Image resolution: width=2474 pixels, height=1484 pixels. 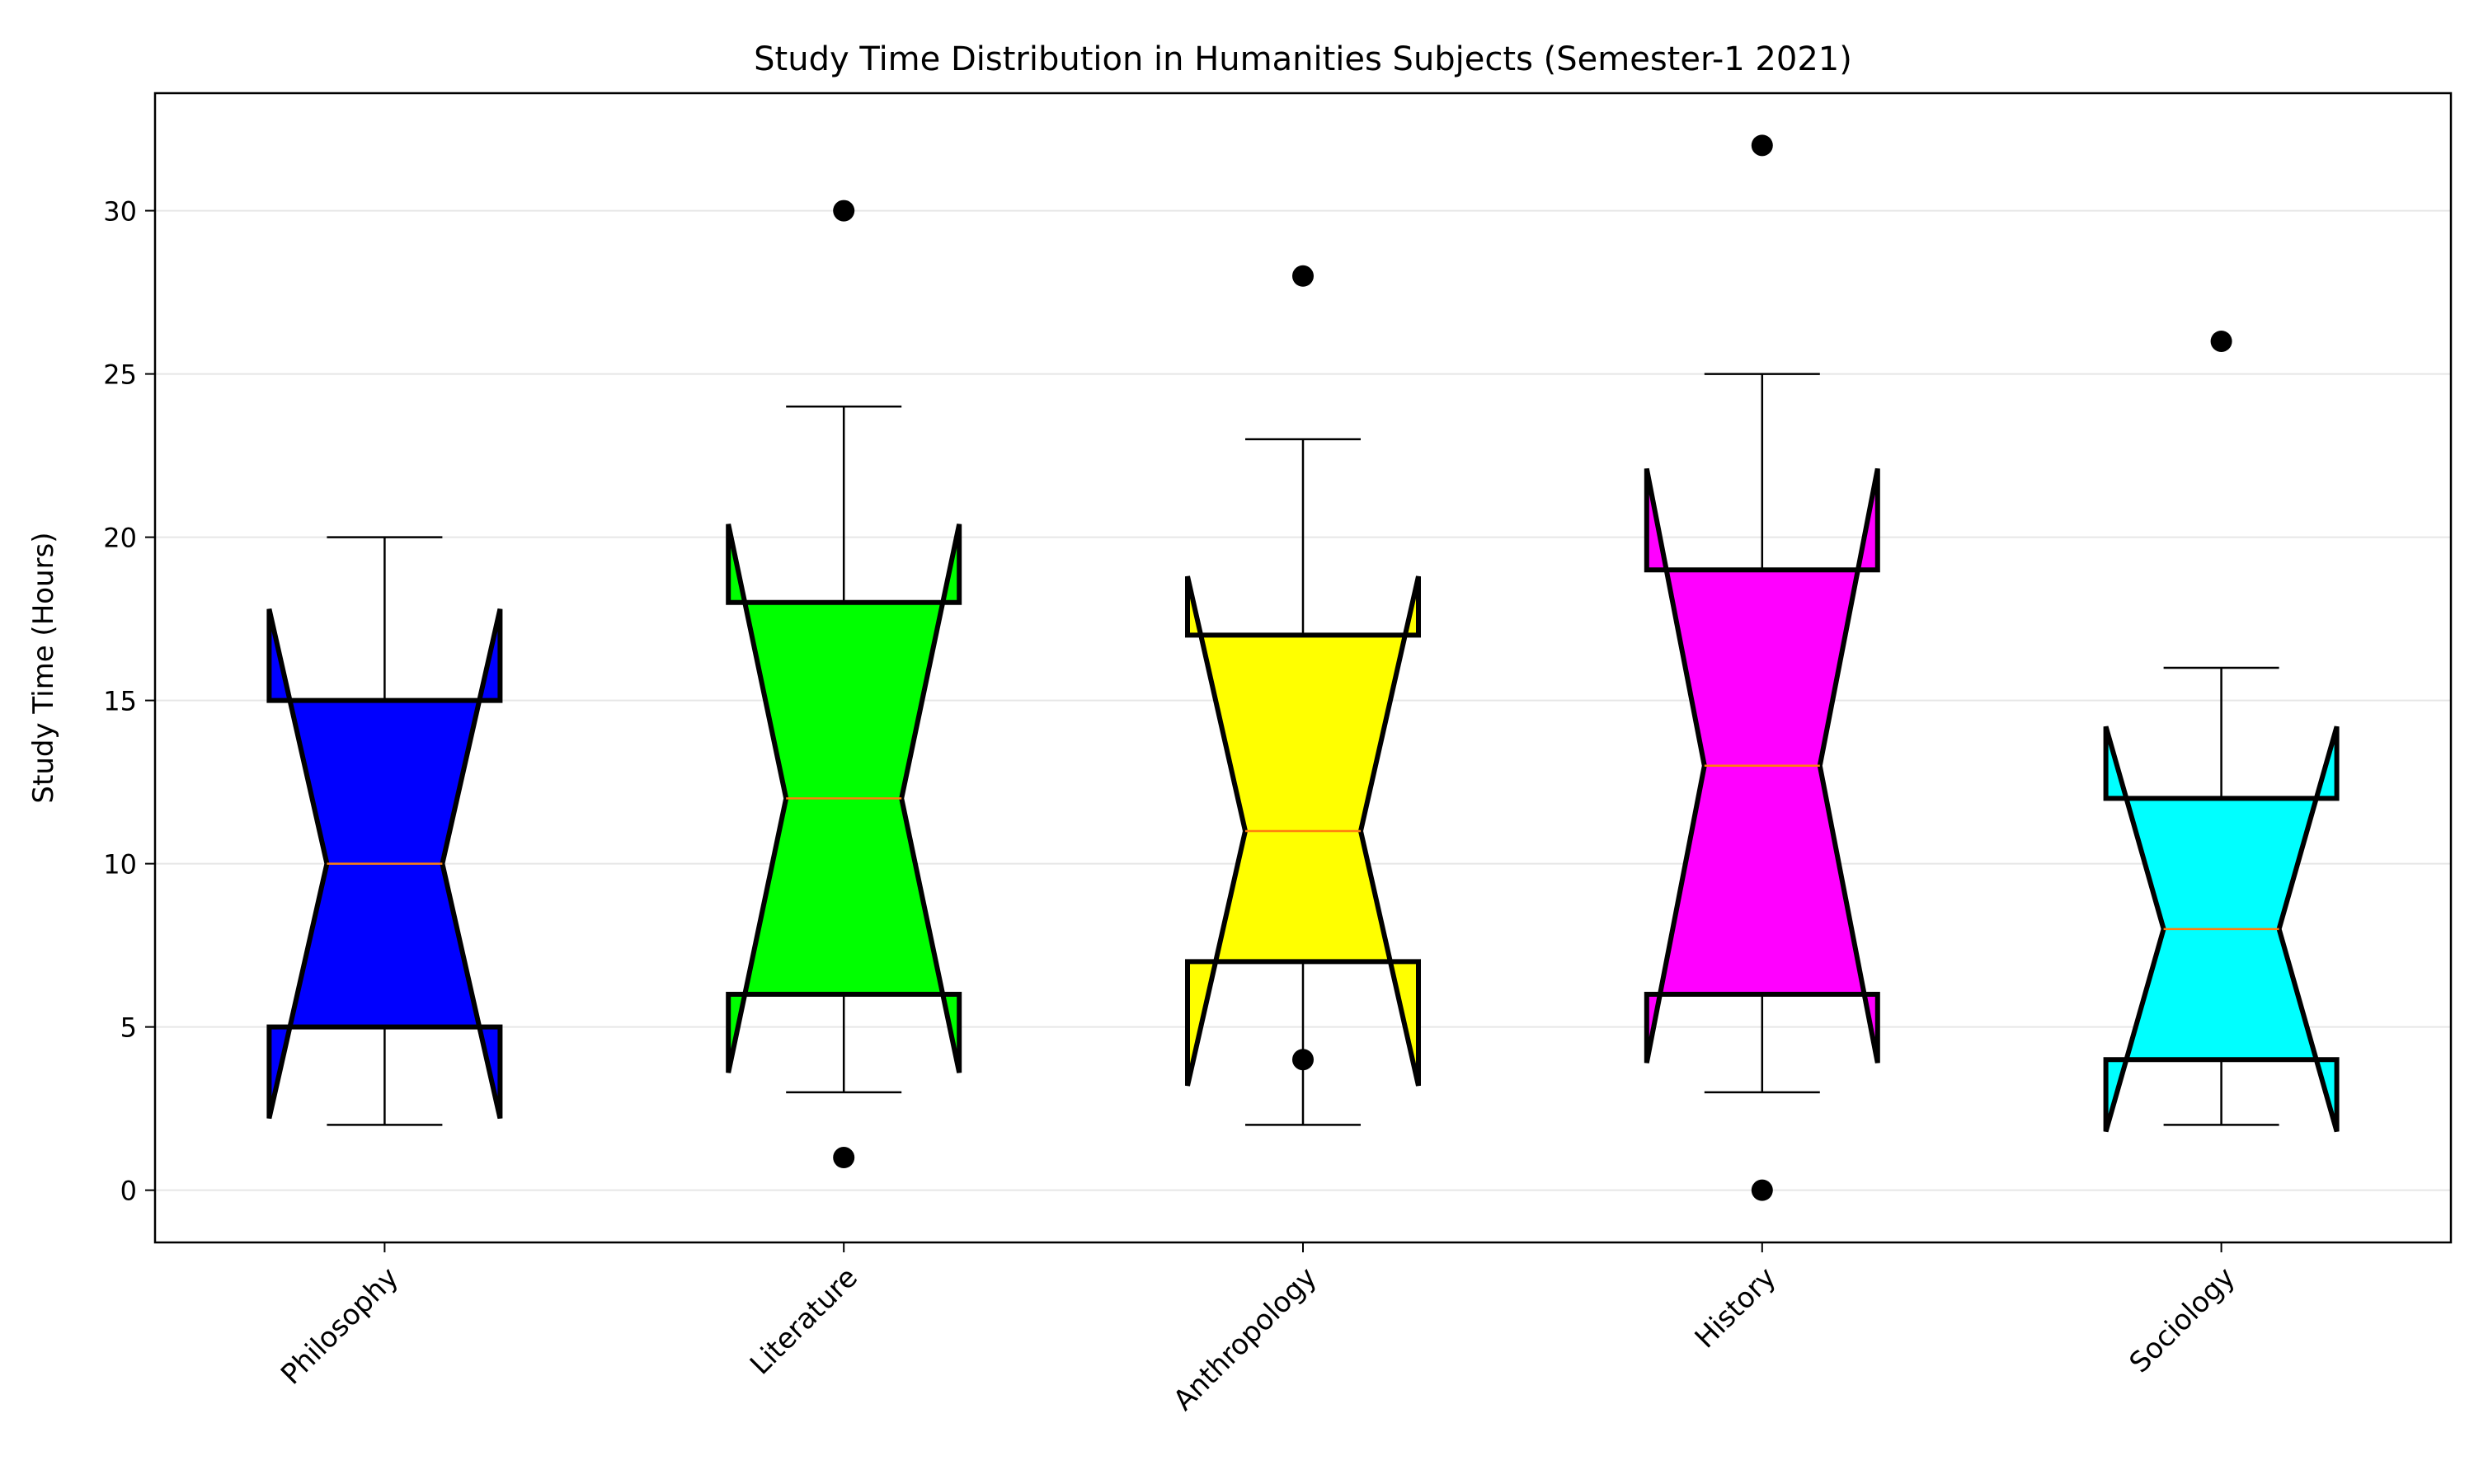 I want to click on box-group-literature, so click(x=844, y=684).